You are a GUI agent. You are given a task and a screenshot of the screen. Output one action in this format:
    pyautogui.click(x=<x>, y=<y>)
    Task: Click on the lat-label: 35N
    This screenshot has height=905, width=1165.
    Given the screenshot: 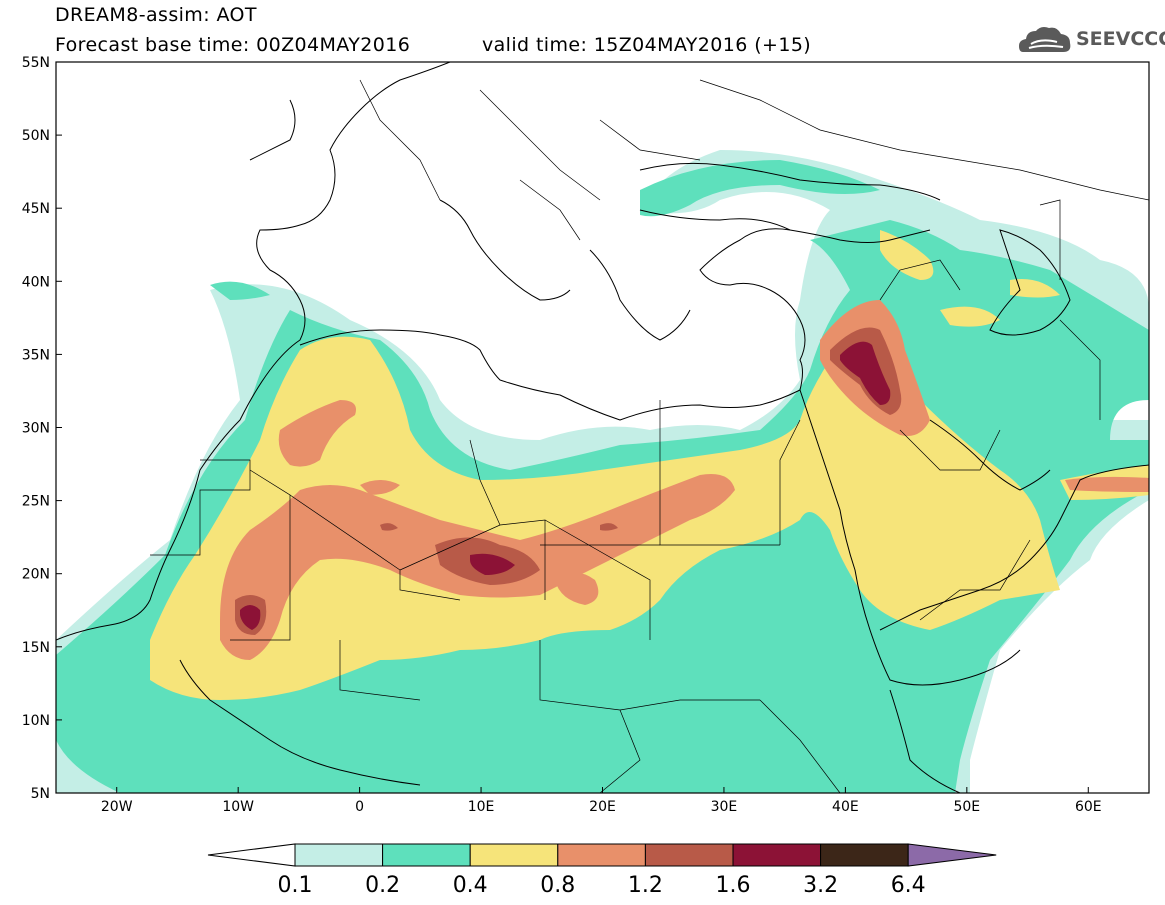 What is the action you would take?
    pyautogui.click(x=36, y=355)
    